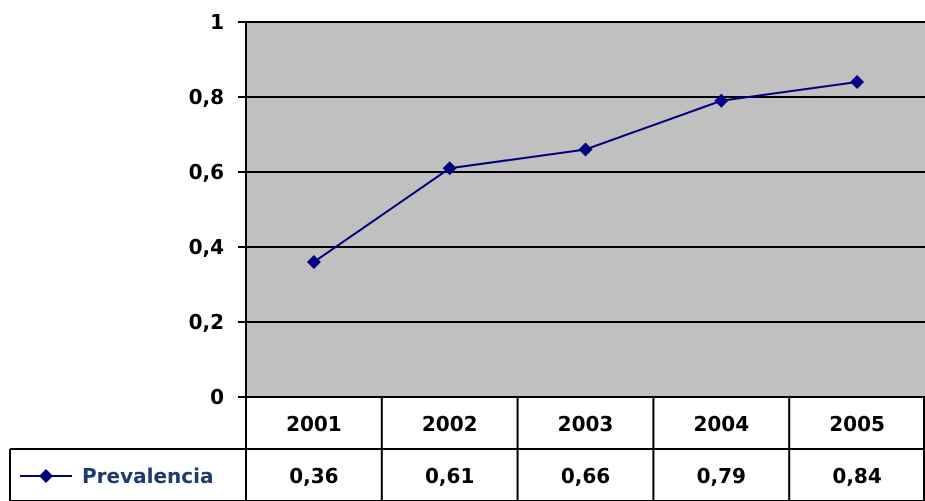 This screenshot has height=501, width=925. Describe the element at coordinates (857, 424) in the screenshot. I see `x-category-label: 2005` at that location.